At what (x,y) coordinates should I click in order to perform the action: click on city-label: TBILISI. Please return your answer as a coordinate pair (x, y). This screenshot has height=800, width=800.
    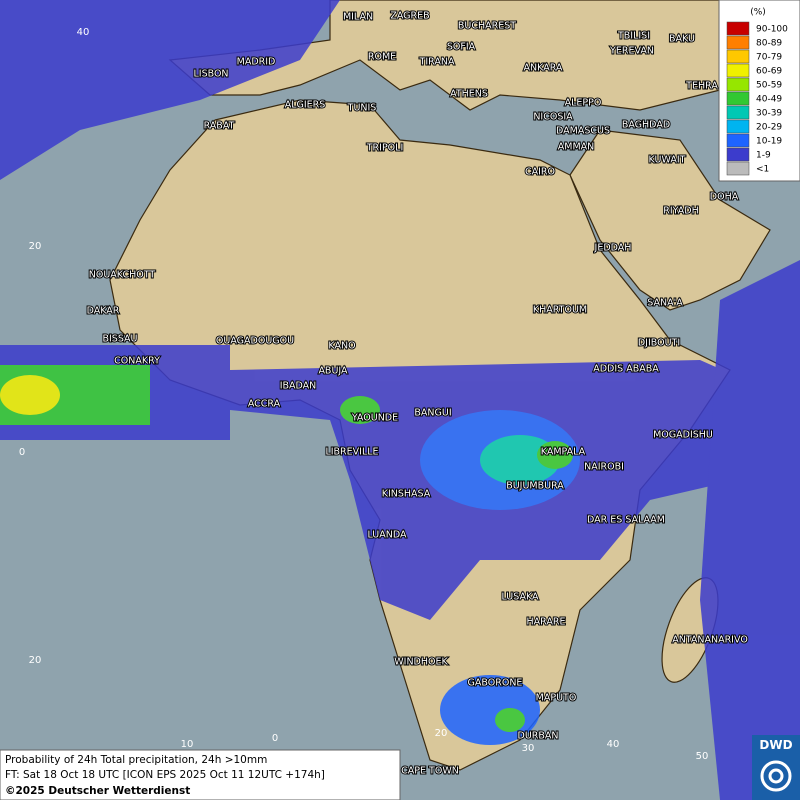
    Looking at the image, I should click on (633, 36).